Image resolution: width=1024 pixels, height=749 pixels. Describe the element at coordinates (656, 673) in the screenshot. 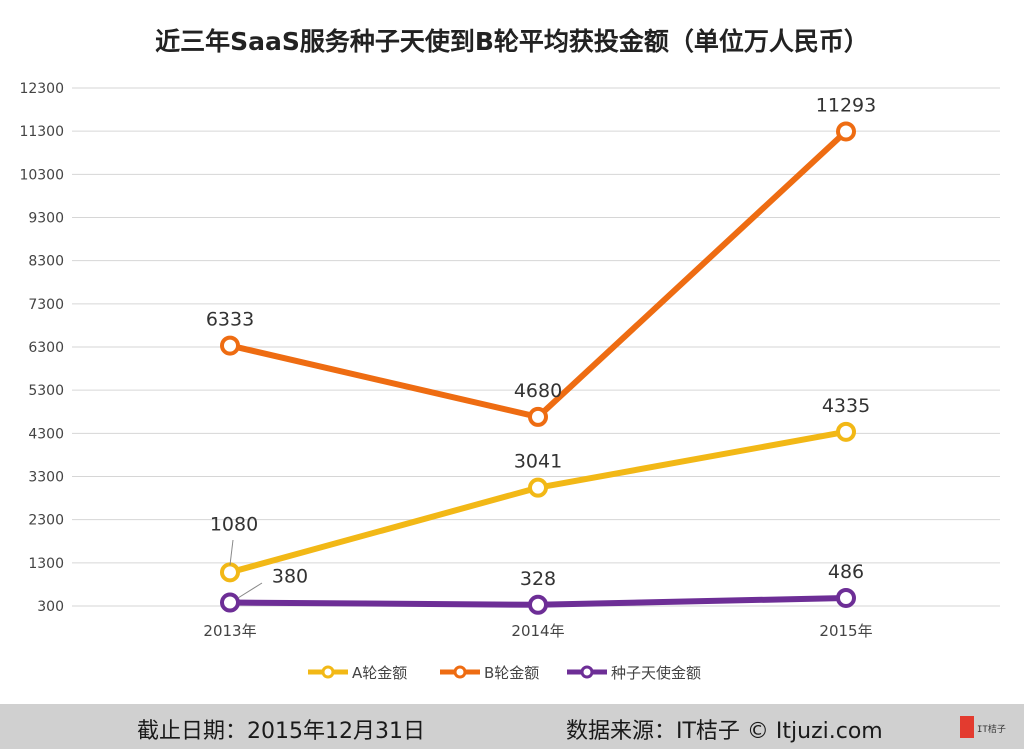

I see `legend-label: 种子天使金额` at that location.